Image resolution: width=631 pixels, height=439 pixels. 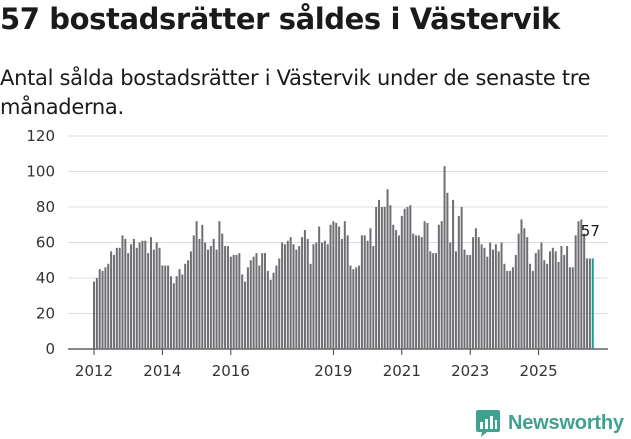 I want to click on chart-title: 57 bostadsrätter såldes i Västervik, so click(x=280, y=19).